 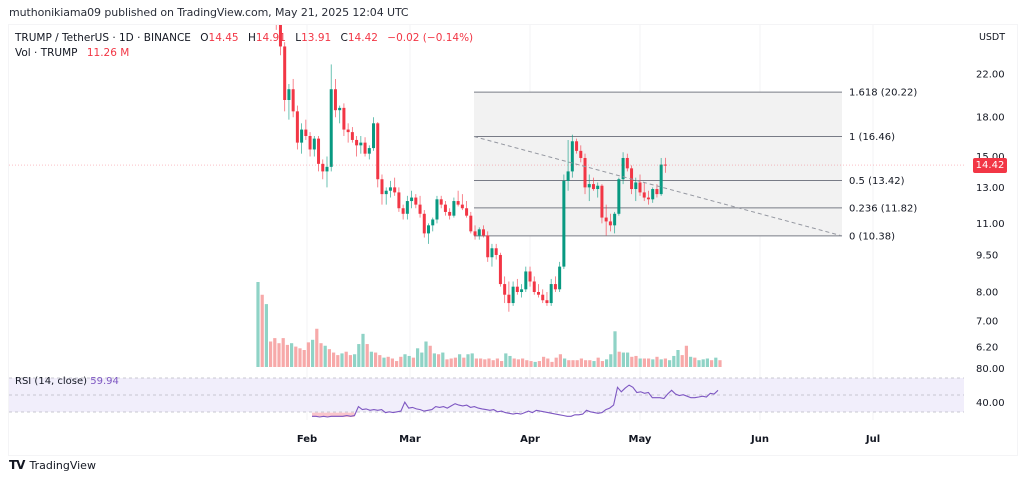 I want to click on volume-row: Vol · TRUMP 11.26 M, so click(x=244, y=53).